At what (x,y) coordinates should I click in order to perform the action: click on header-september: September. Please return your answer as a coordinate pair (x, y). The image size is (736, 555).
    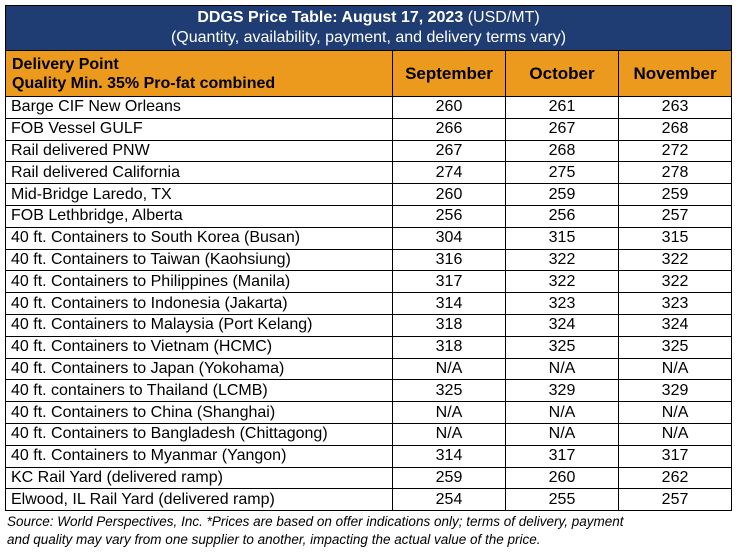
    Looking at the image, I should click on (449, 73).